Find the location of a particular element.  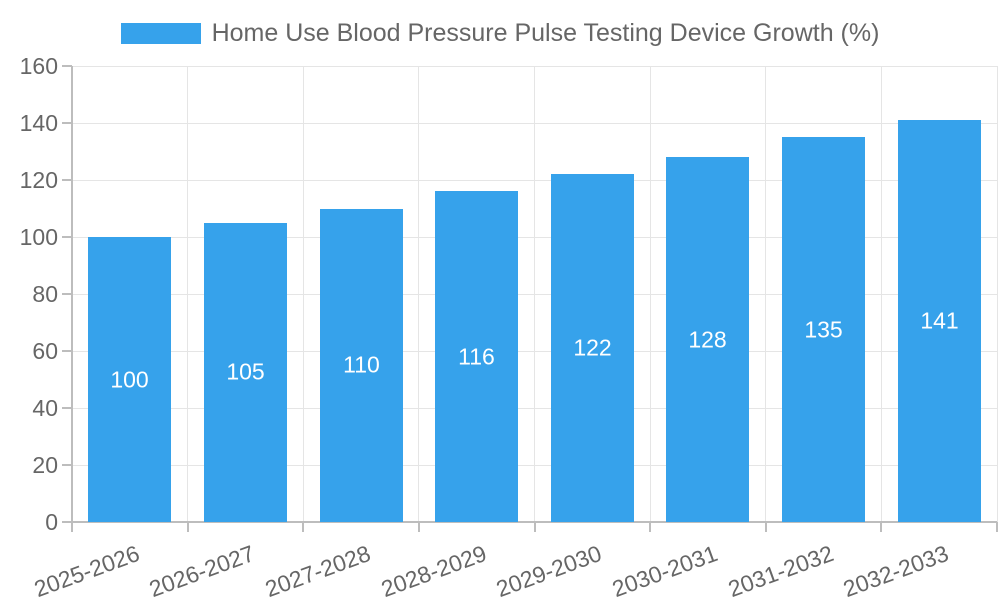

bar-value-label: 100 is located at coordinates (129, 379).